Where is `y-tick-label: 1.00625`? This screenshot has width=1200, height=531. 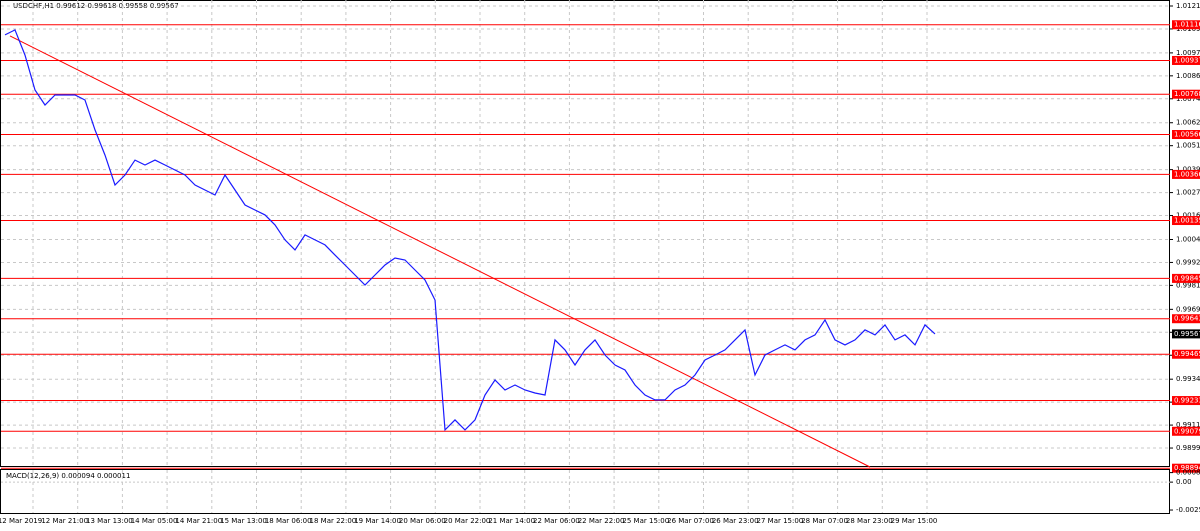
y-tick-label: 1.00625 is located at coordinates (1188, 123).